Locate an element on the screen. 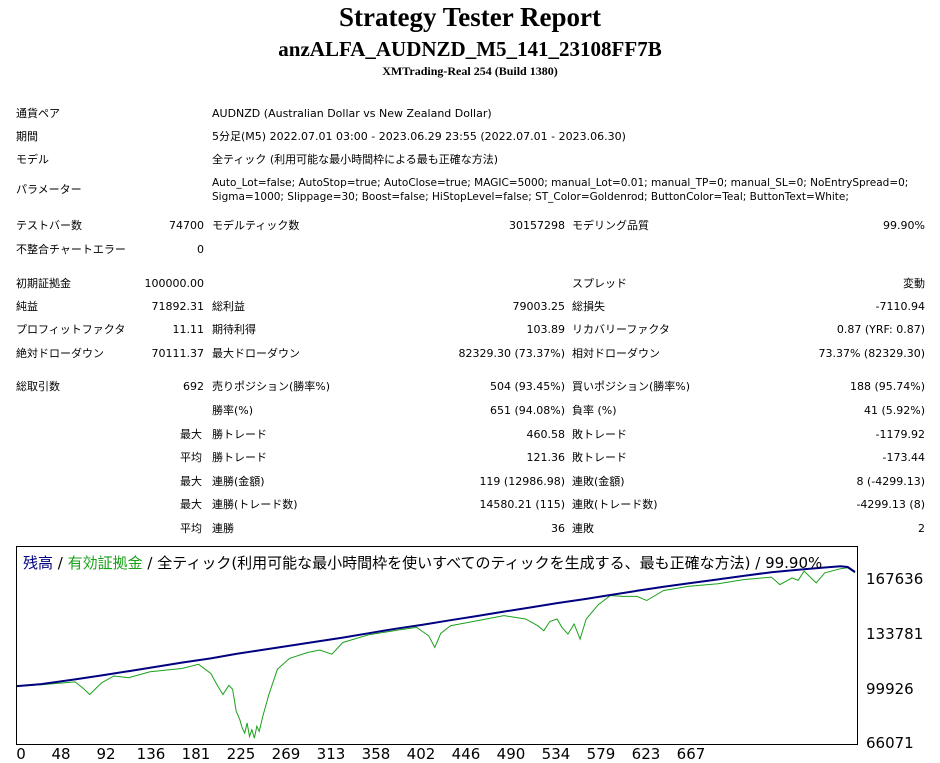 The image size is (940, 763). x-tick-label: 269 is located at coordinates (286, 754).